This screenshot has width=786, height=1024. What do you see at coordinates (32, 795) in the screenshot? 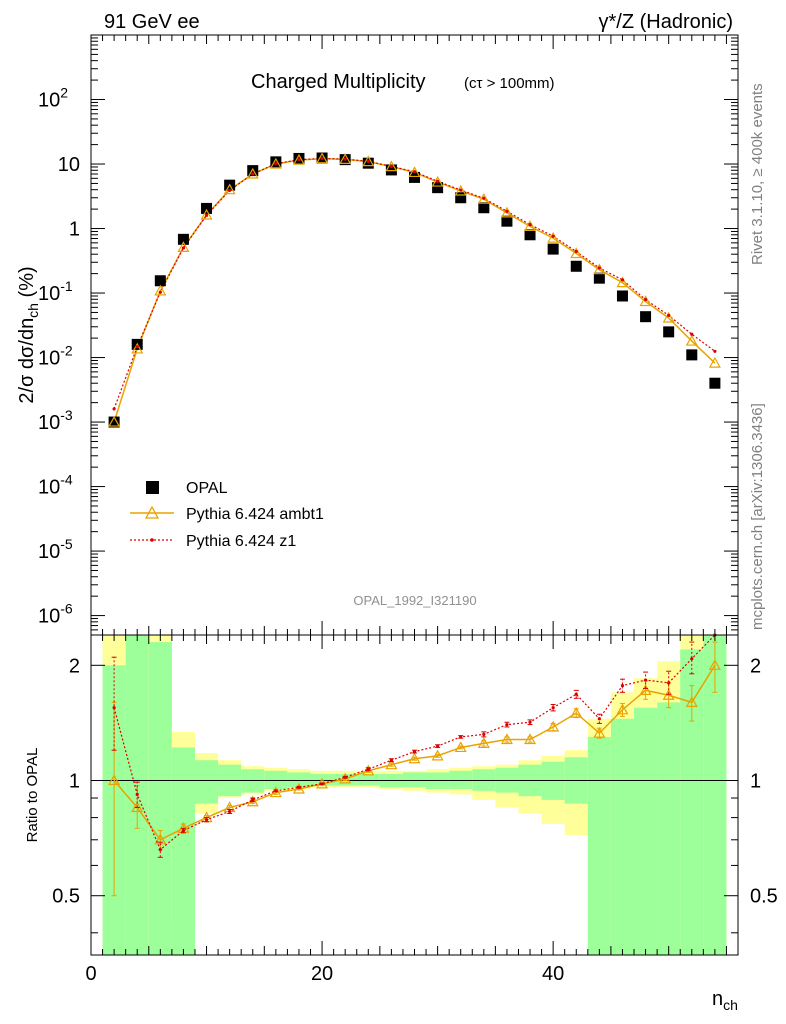
I see `ratio-y-axis-label: Ratio to OPAL` at bounding box center [32, 795].